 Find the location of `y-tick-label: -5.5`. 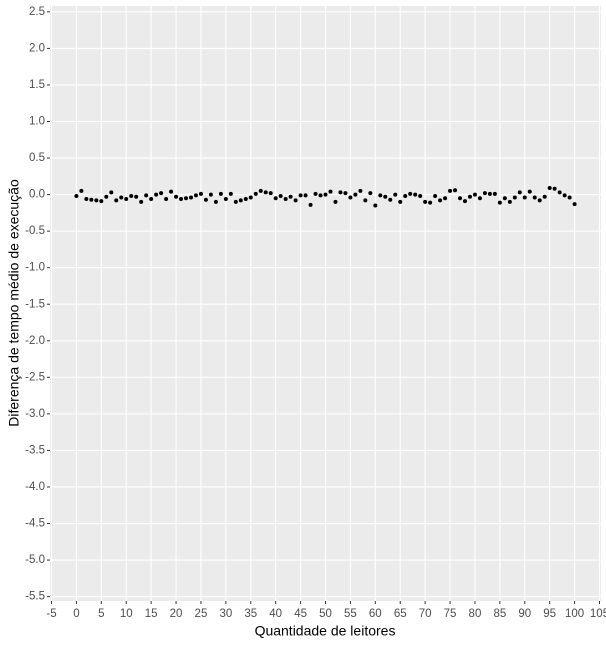

y-tick-label: -5.5 is located at coordinates (35, 597).